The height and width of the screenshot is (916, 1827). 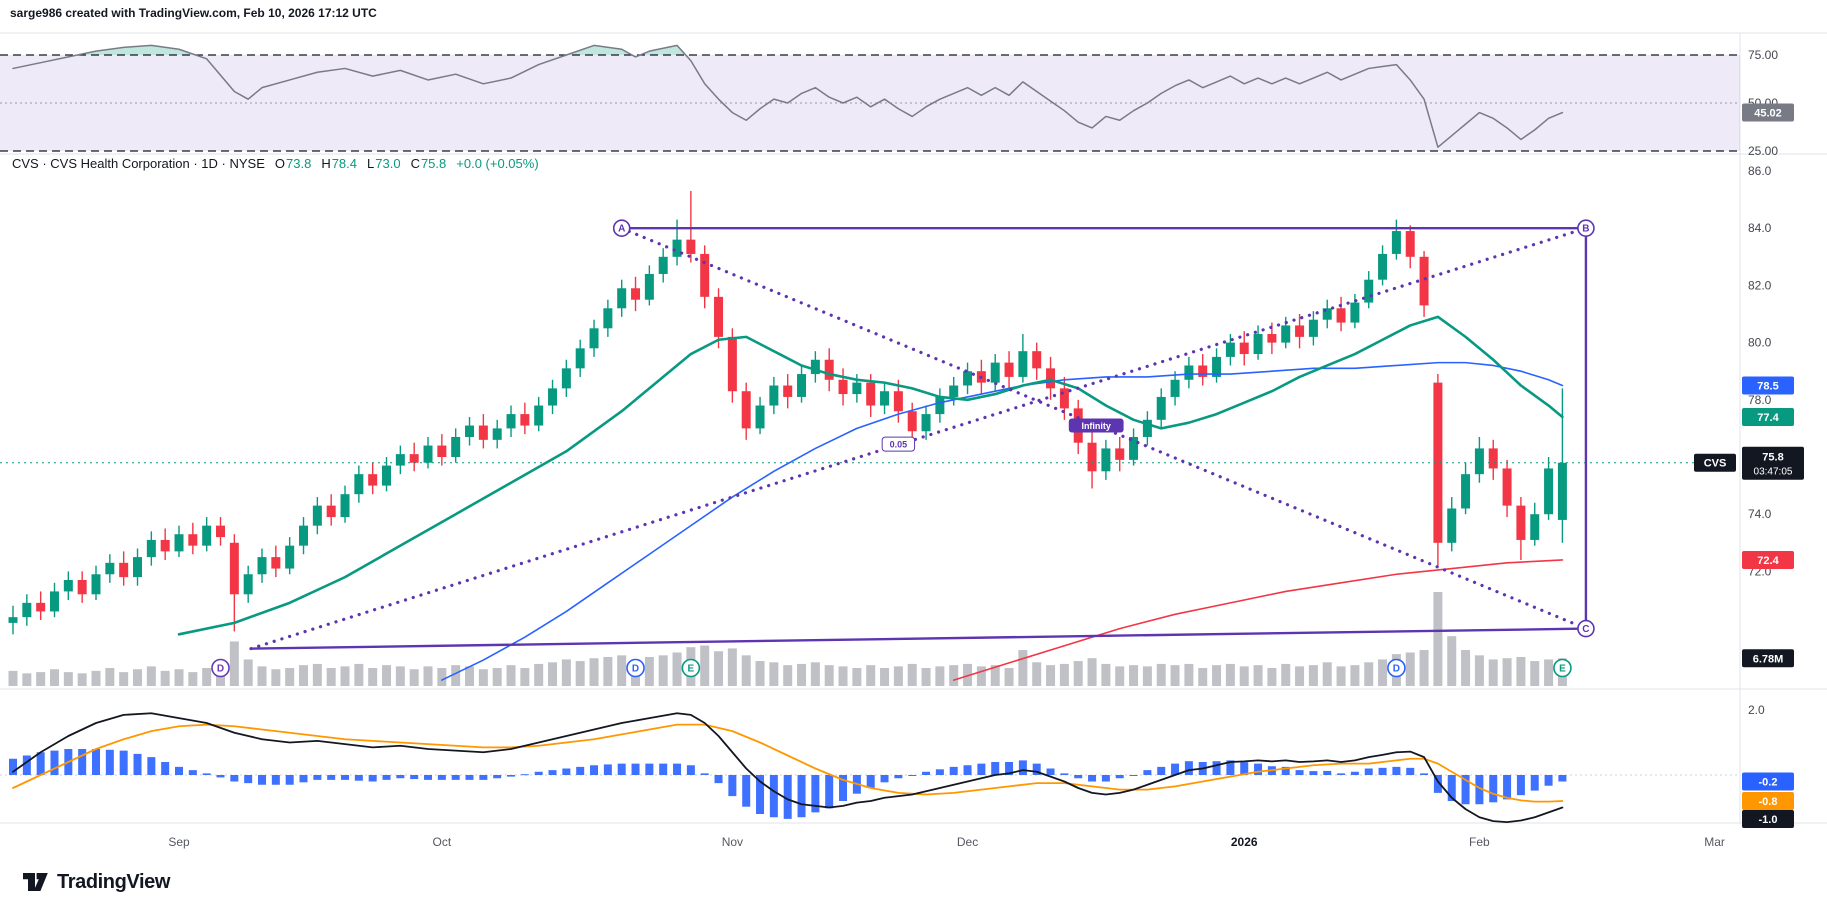 What do you see at coordinates (1244, 842) in the screenshot?
I see `svg-text: 2026` at bounding box center [1244, 842].